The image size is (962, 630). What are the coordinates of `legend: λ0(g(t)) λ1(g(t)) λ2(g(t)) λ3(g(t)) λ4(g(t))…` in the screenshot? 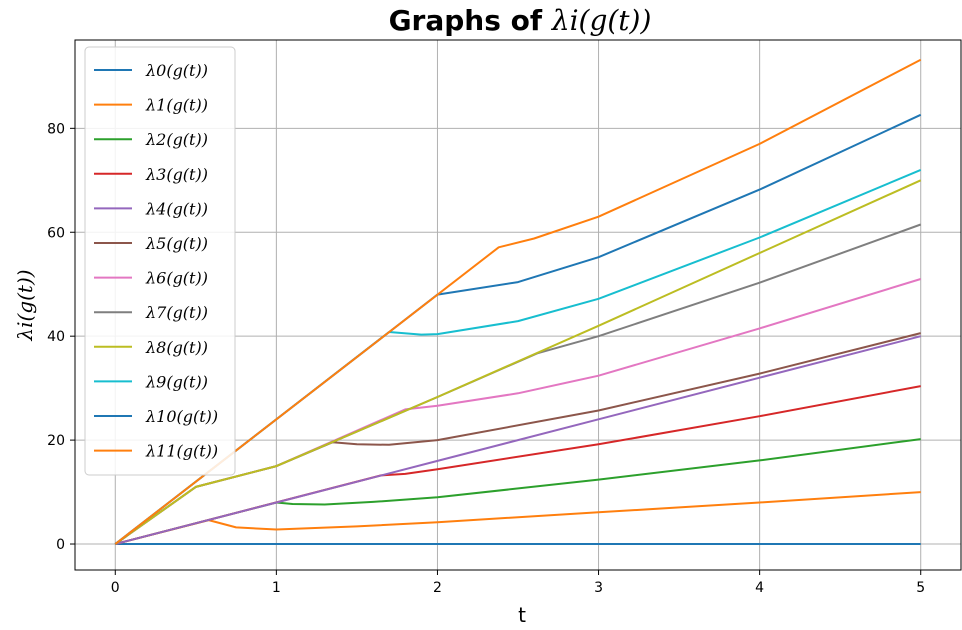 It's located at (160, 261).